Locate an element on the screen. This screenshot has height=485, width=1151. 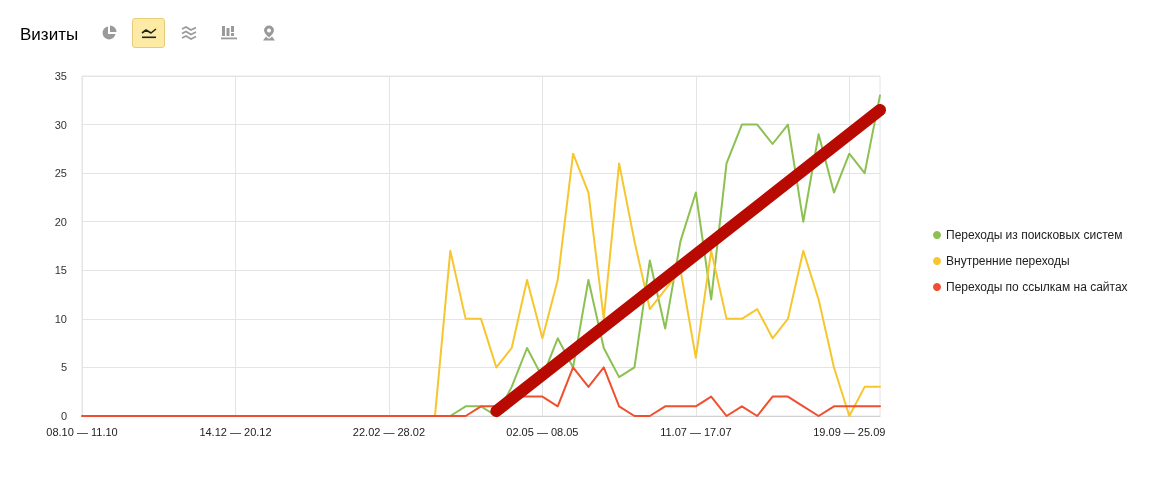
y-tick-label: 35 is located at coordinates (60, 76).